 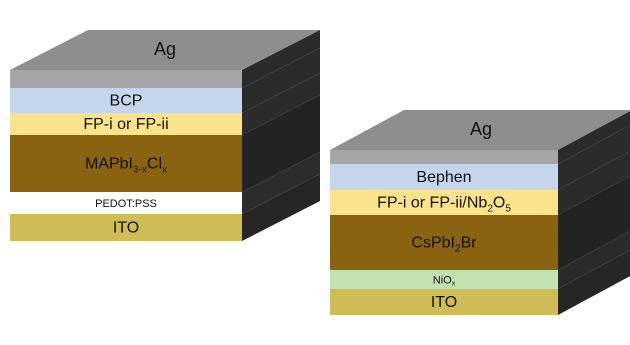 I want to click on bcp-layer, so click(x=126, y=100).